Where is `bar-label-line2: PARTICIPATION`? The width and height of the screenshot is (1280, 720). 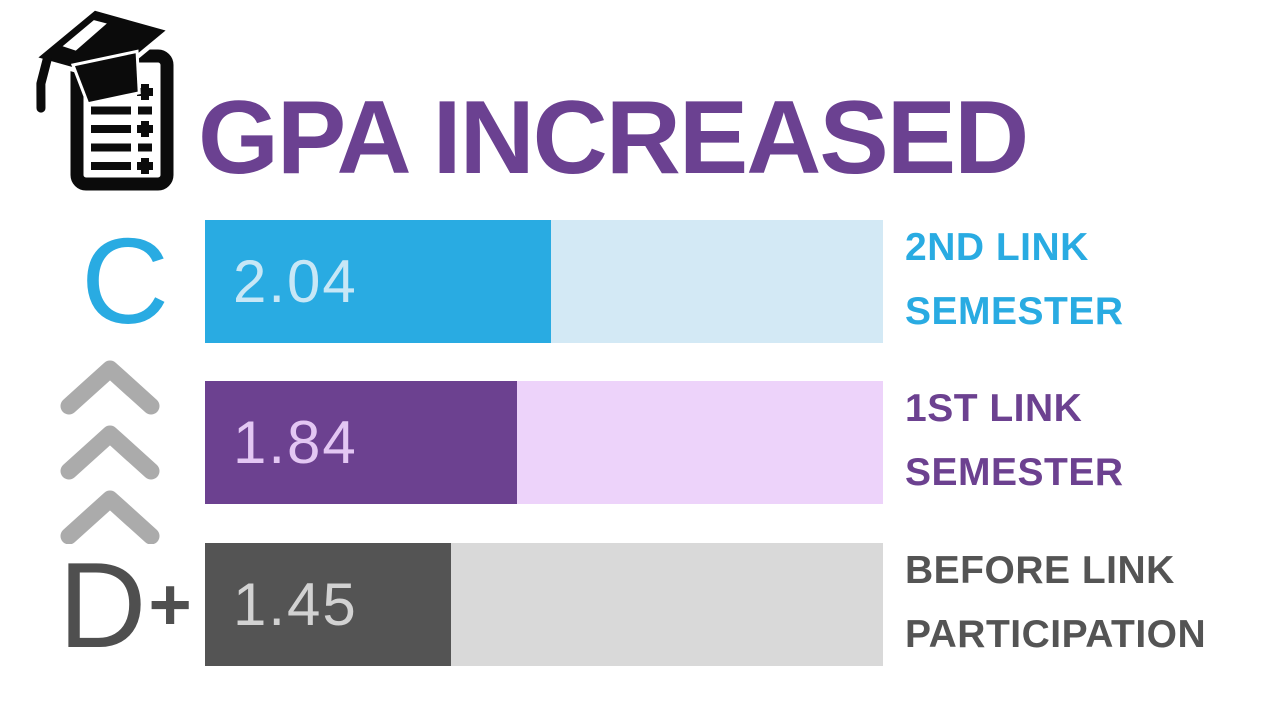
bar-label-line2: PARTICIPATION is located at coordinates (1056, 634).